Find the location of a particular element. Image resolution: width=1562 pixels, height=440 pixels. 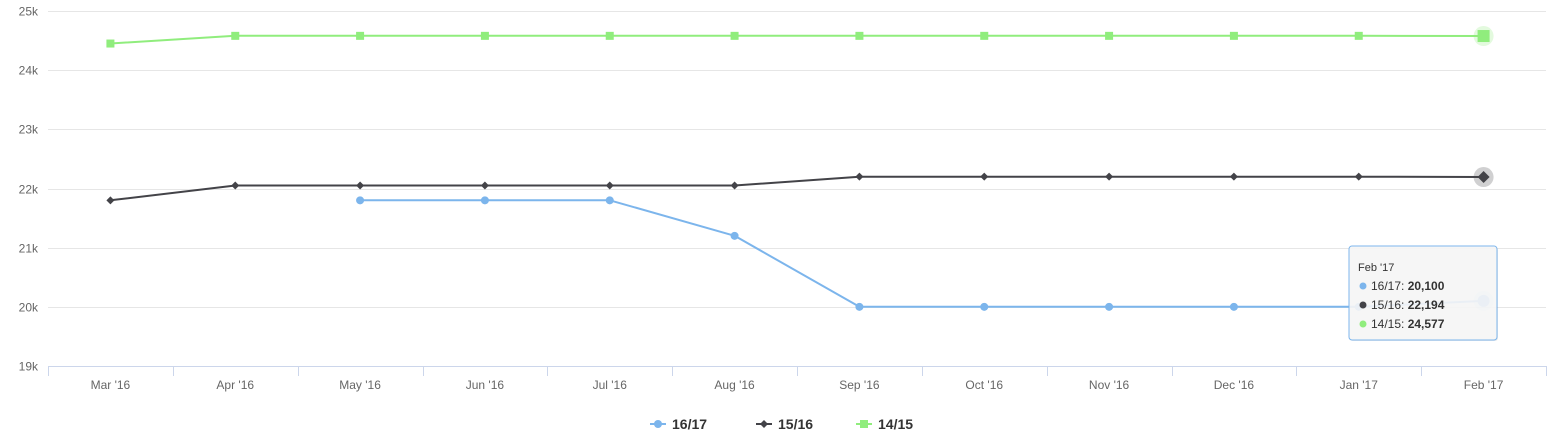

x-tick-label: Dec '16 is located at coordinates (1234, 385).